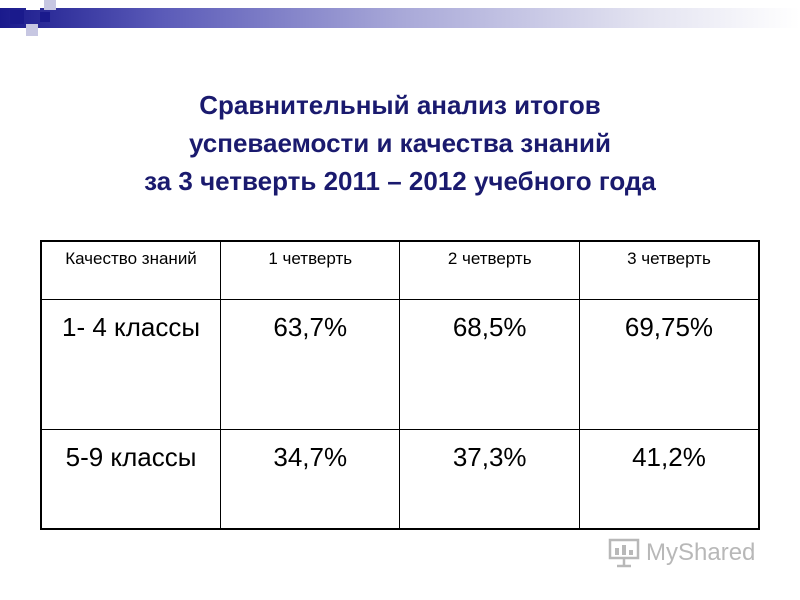 The height and width of the screenshot is (600, 800). Describe the element at coordinates (669, 479) in the screenshot. I see `cell-value: 41,2%` at that location.